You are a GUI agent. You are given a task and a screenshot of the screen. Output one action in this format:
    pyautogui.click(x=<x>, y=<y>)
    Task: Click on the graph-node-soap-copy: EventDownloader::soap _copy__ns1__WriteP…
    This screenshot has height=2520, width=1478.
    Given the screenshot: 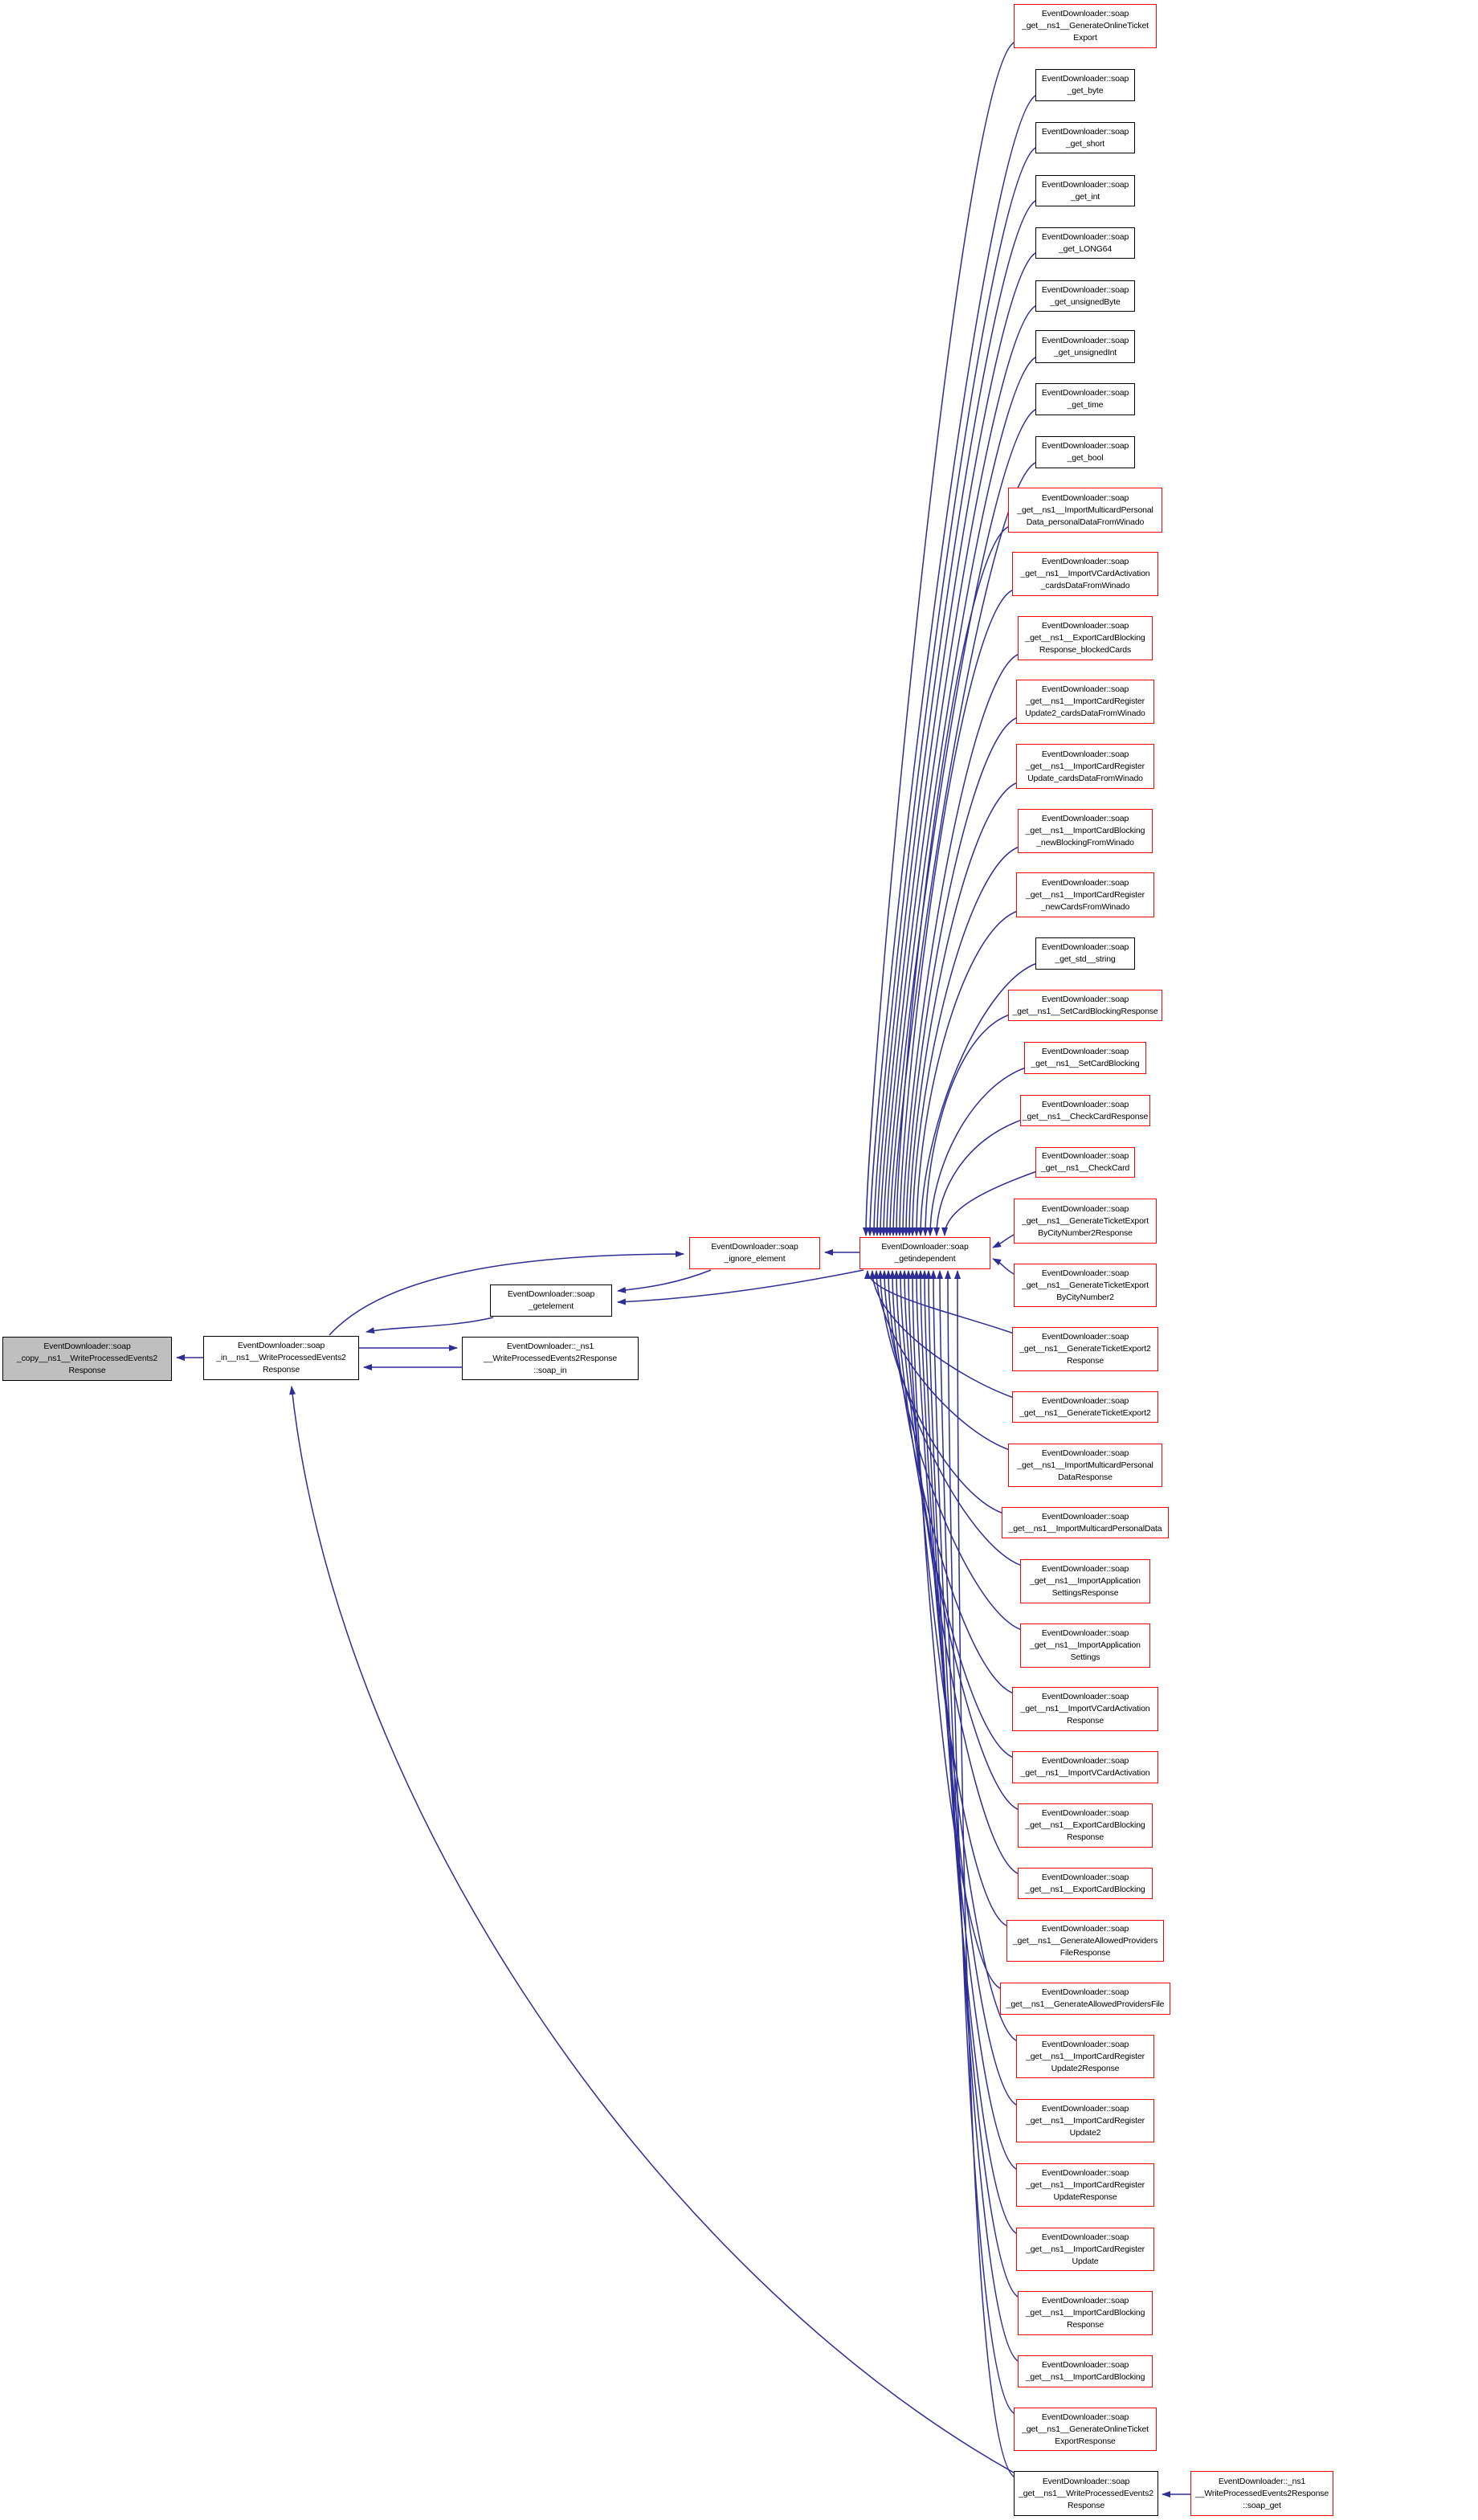 What is the action you would take?
    pyautogui.click(x=87, y=1359)
    